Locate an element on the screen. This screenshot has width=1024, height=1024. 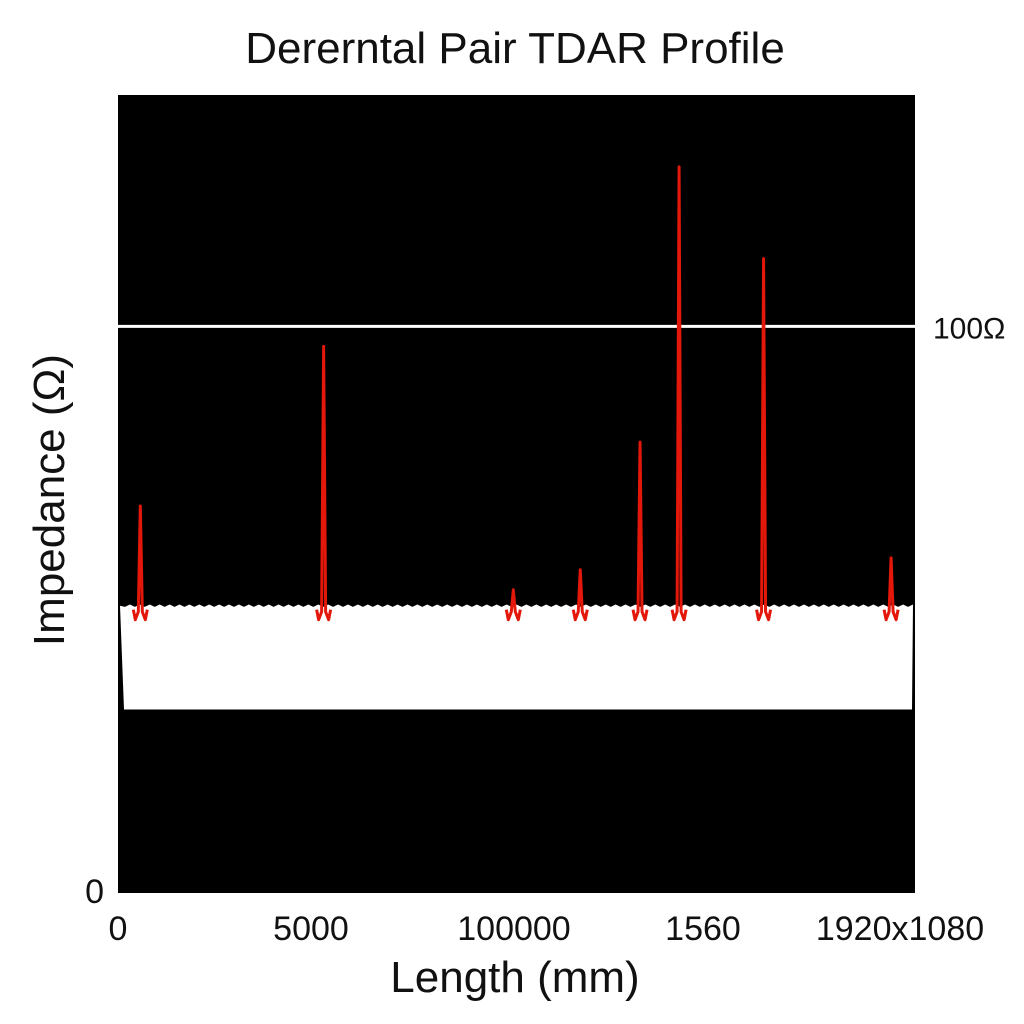
y-tick-labels: 0 is located at coordinates (94, 892).